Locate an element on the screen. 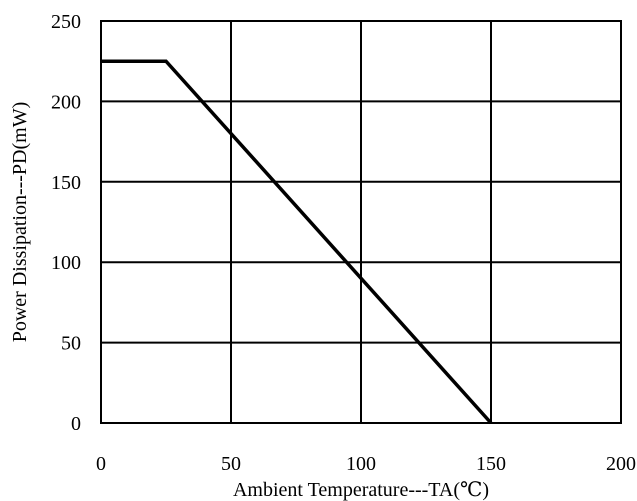 This screenshot has width=637, height=501. x-tick-label-150: 150 is located at coordinates (491, 464).